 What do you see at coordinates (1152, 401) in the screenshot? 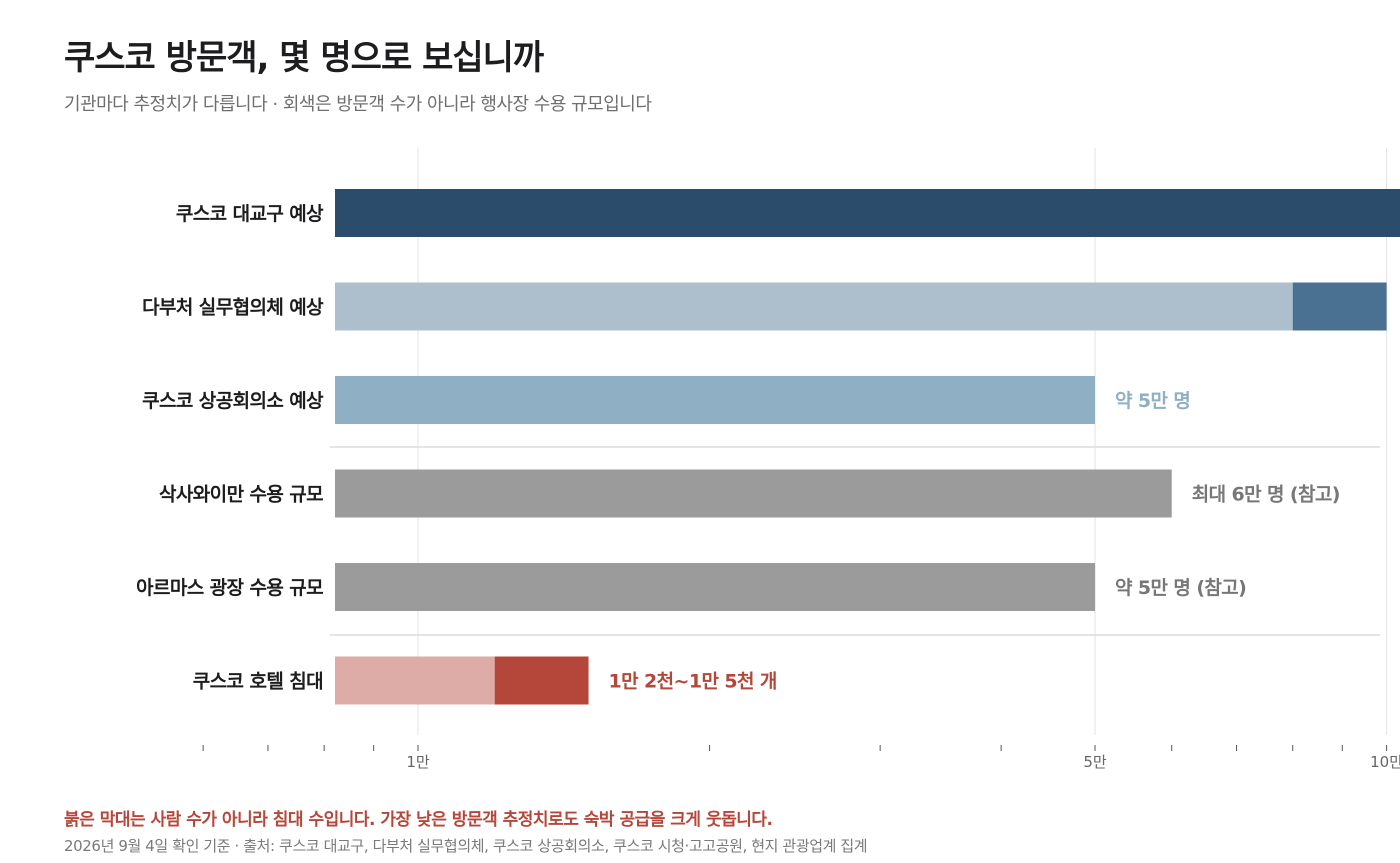
I see `value-label-2: 약 5만 명` at bounding box center [1152, 401].